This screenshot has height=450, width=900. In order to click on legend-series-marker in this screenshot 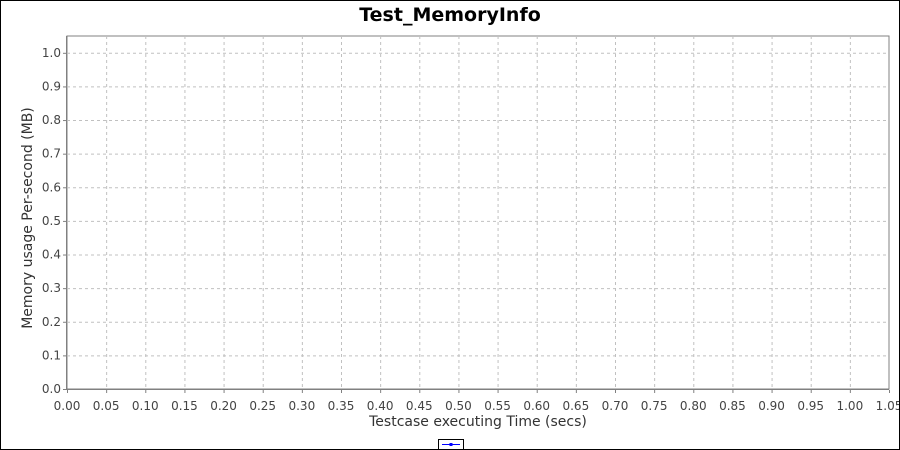, I will do `click(451, 444)`.